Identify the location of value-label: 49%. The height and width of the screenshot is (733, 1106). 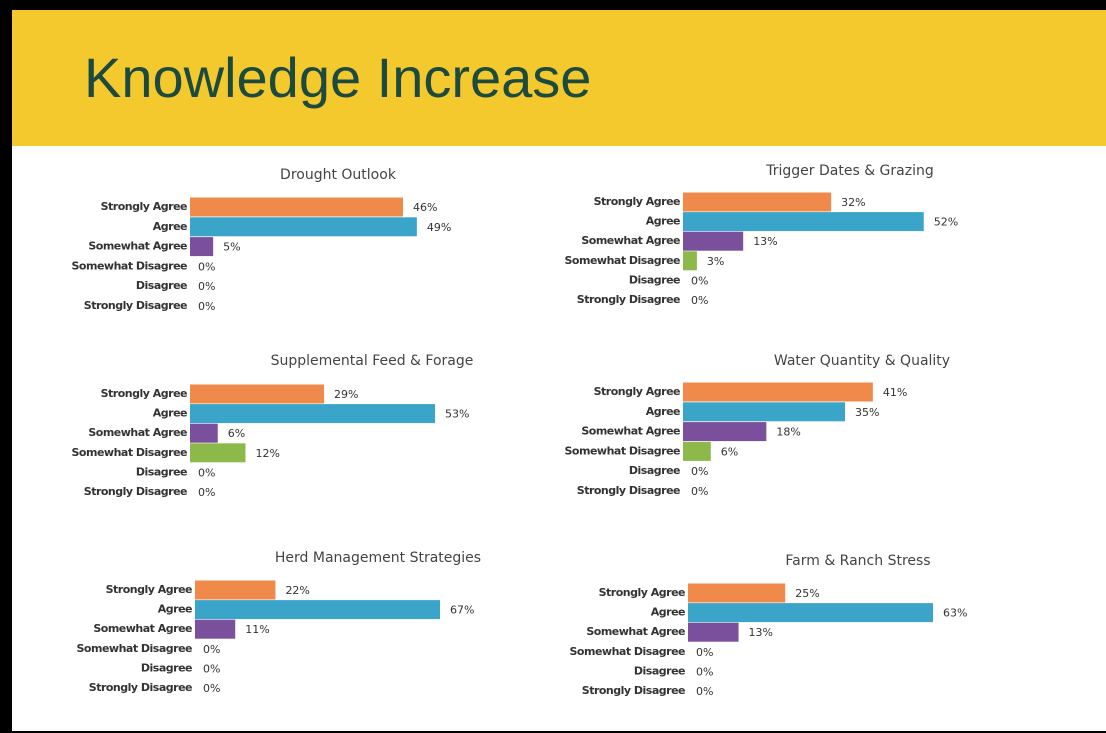
(439, 227).